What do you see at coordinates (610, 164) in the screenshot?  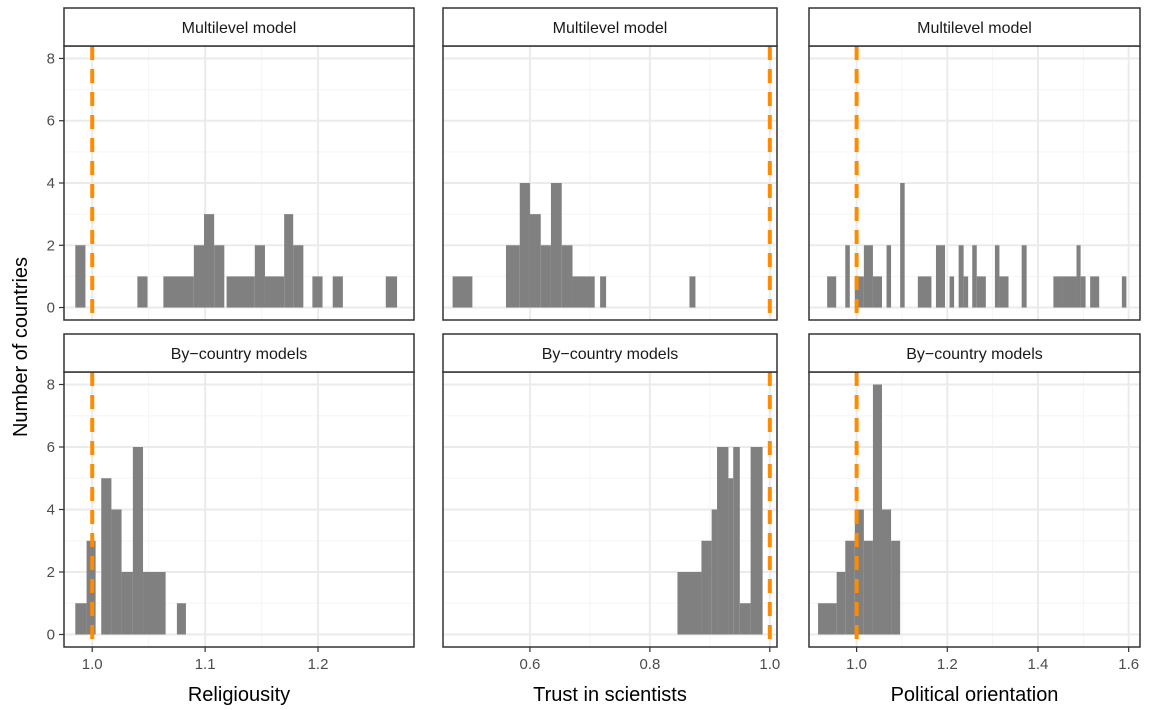 I see `panel-trust-multilevel: Multilevel model` at bounding box center [610, 164].